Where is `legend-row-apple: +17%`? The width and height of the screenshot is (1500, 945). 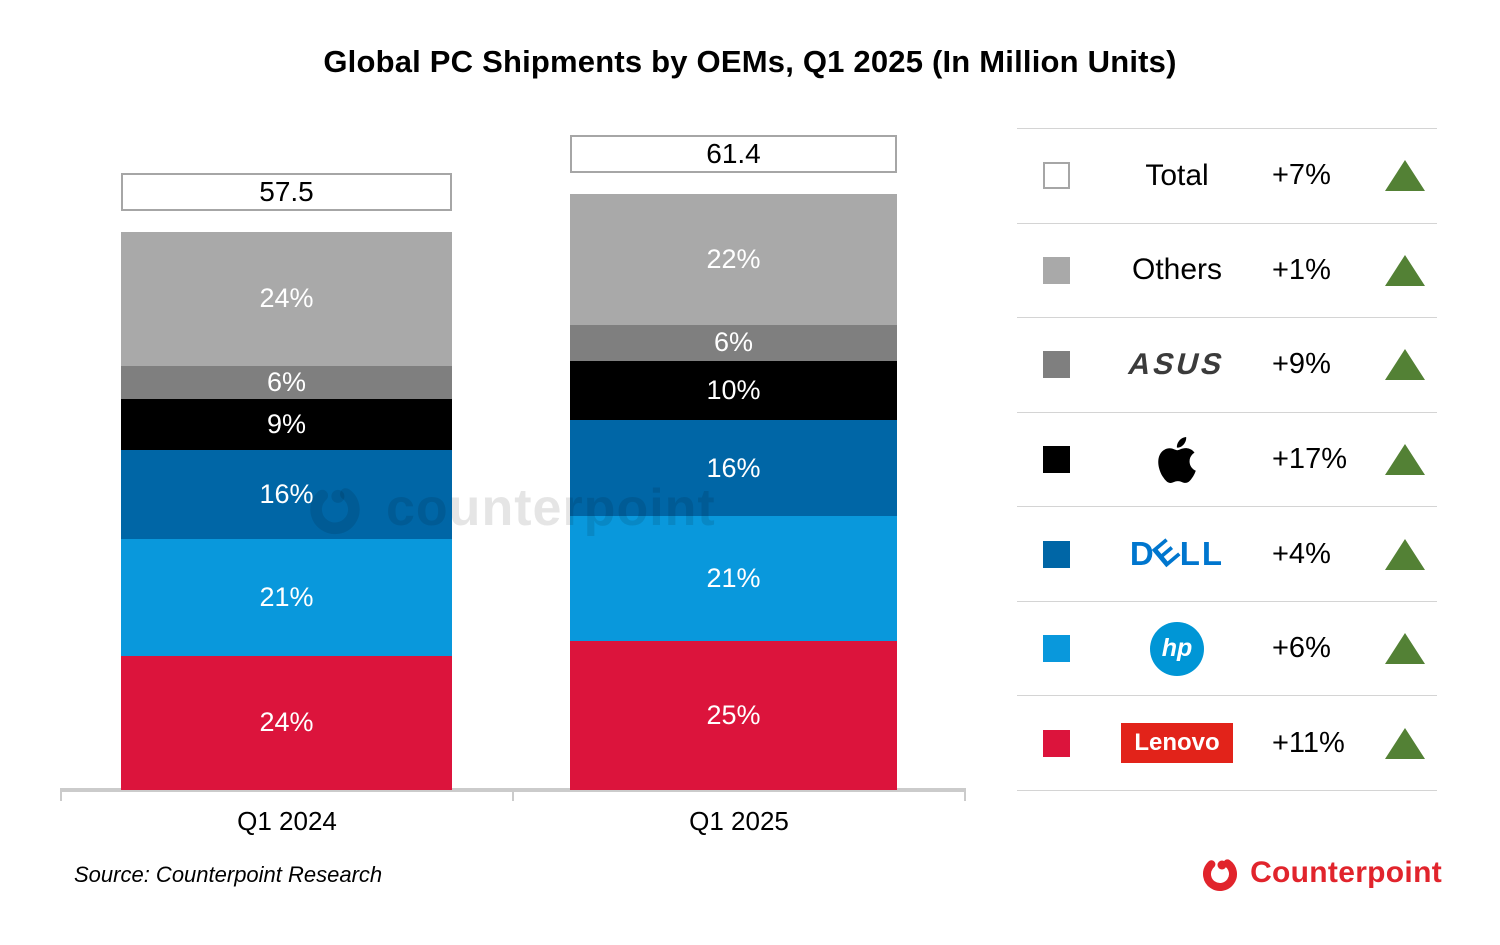 legend-row-apple: +17% is located at coordinates (1227, 459).